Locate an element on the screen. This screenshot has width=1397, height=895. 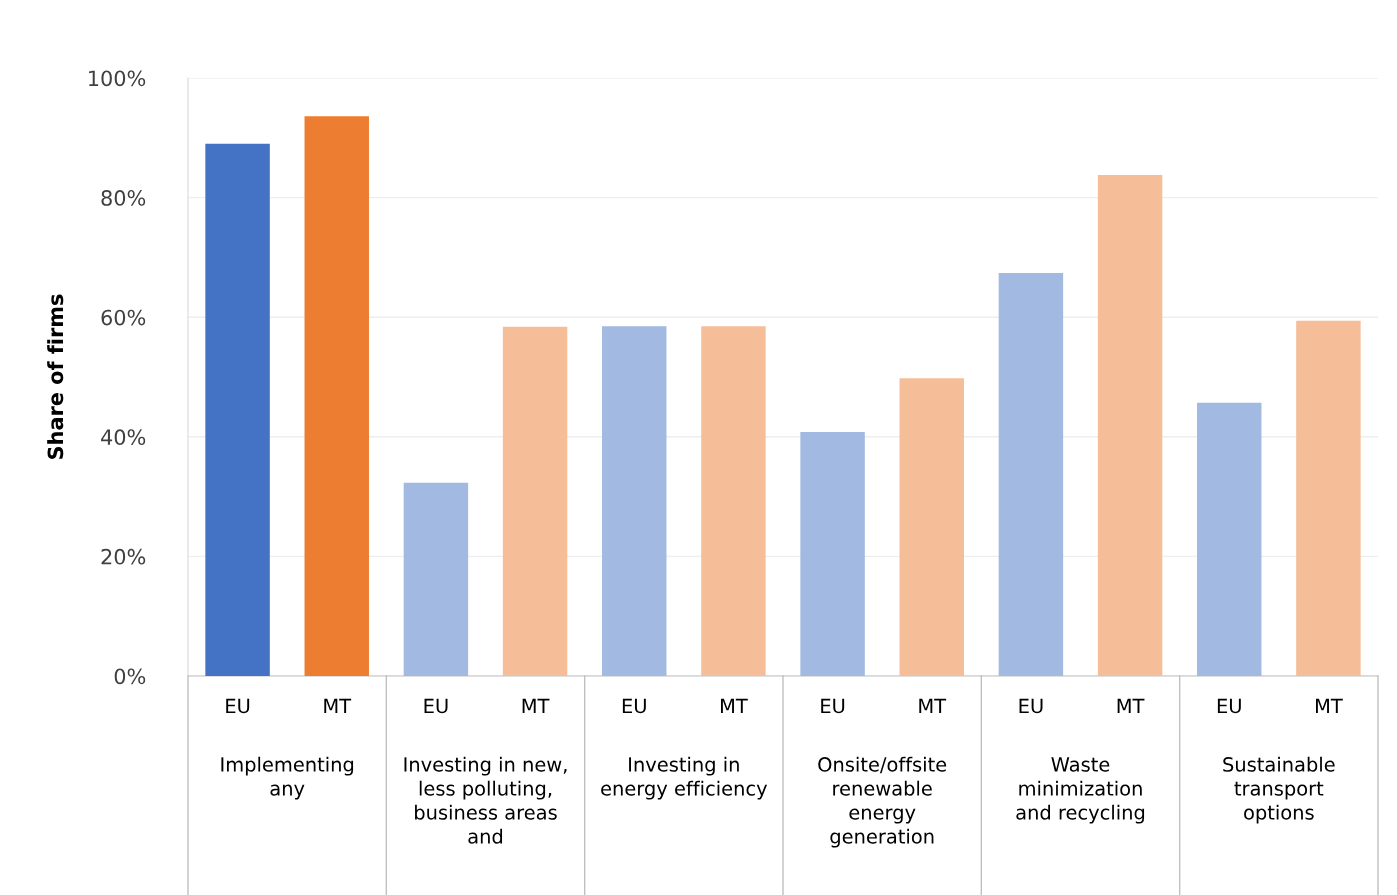
text: Investing in new, less polluting, business areas and is located at coordinates (485, 800).